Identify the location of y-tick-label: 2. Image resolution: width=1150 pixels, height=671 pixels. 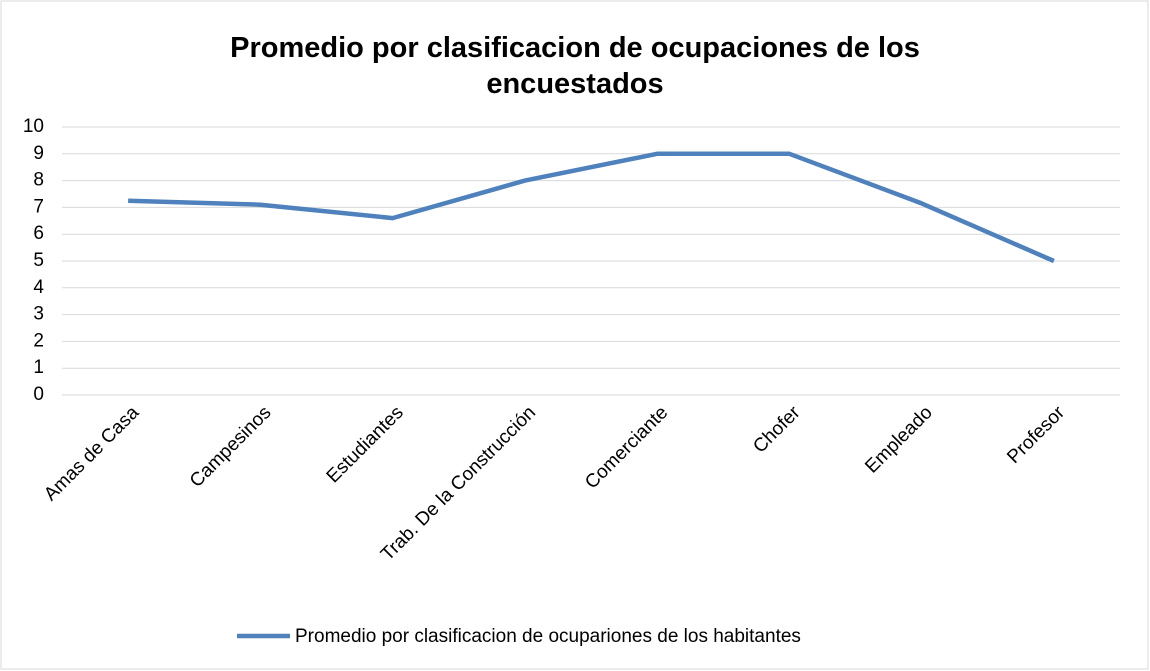
(38, 340).